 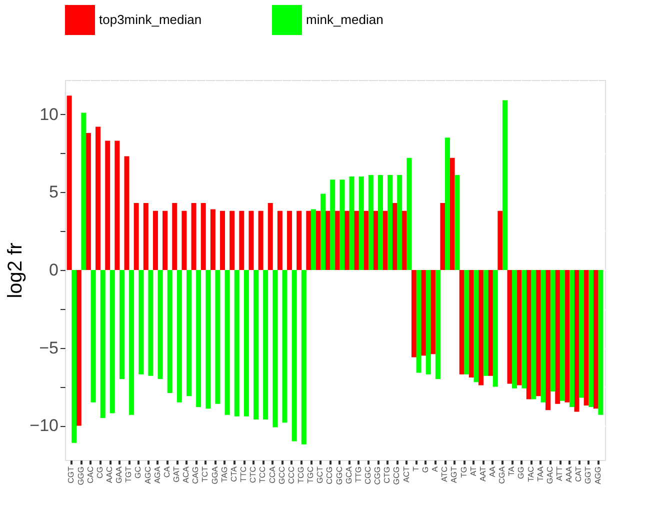 What do you see at coordinates (99, 472) in the screenshot?
I see `x-tick-label: CG` at bounding box center [99, 472].